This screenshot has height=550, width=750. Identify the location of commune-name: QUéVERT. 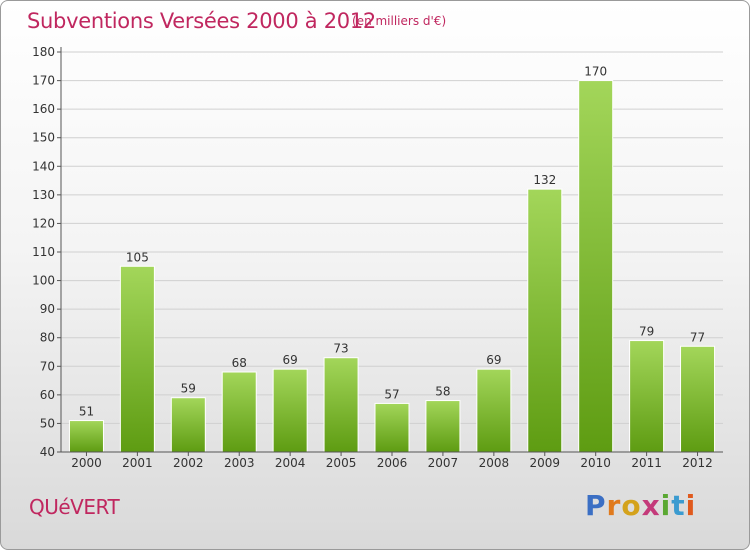
(74, 507).